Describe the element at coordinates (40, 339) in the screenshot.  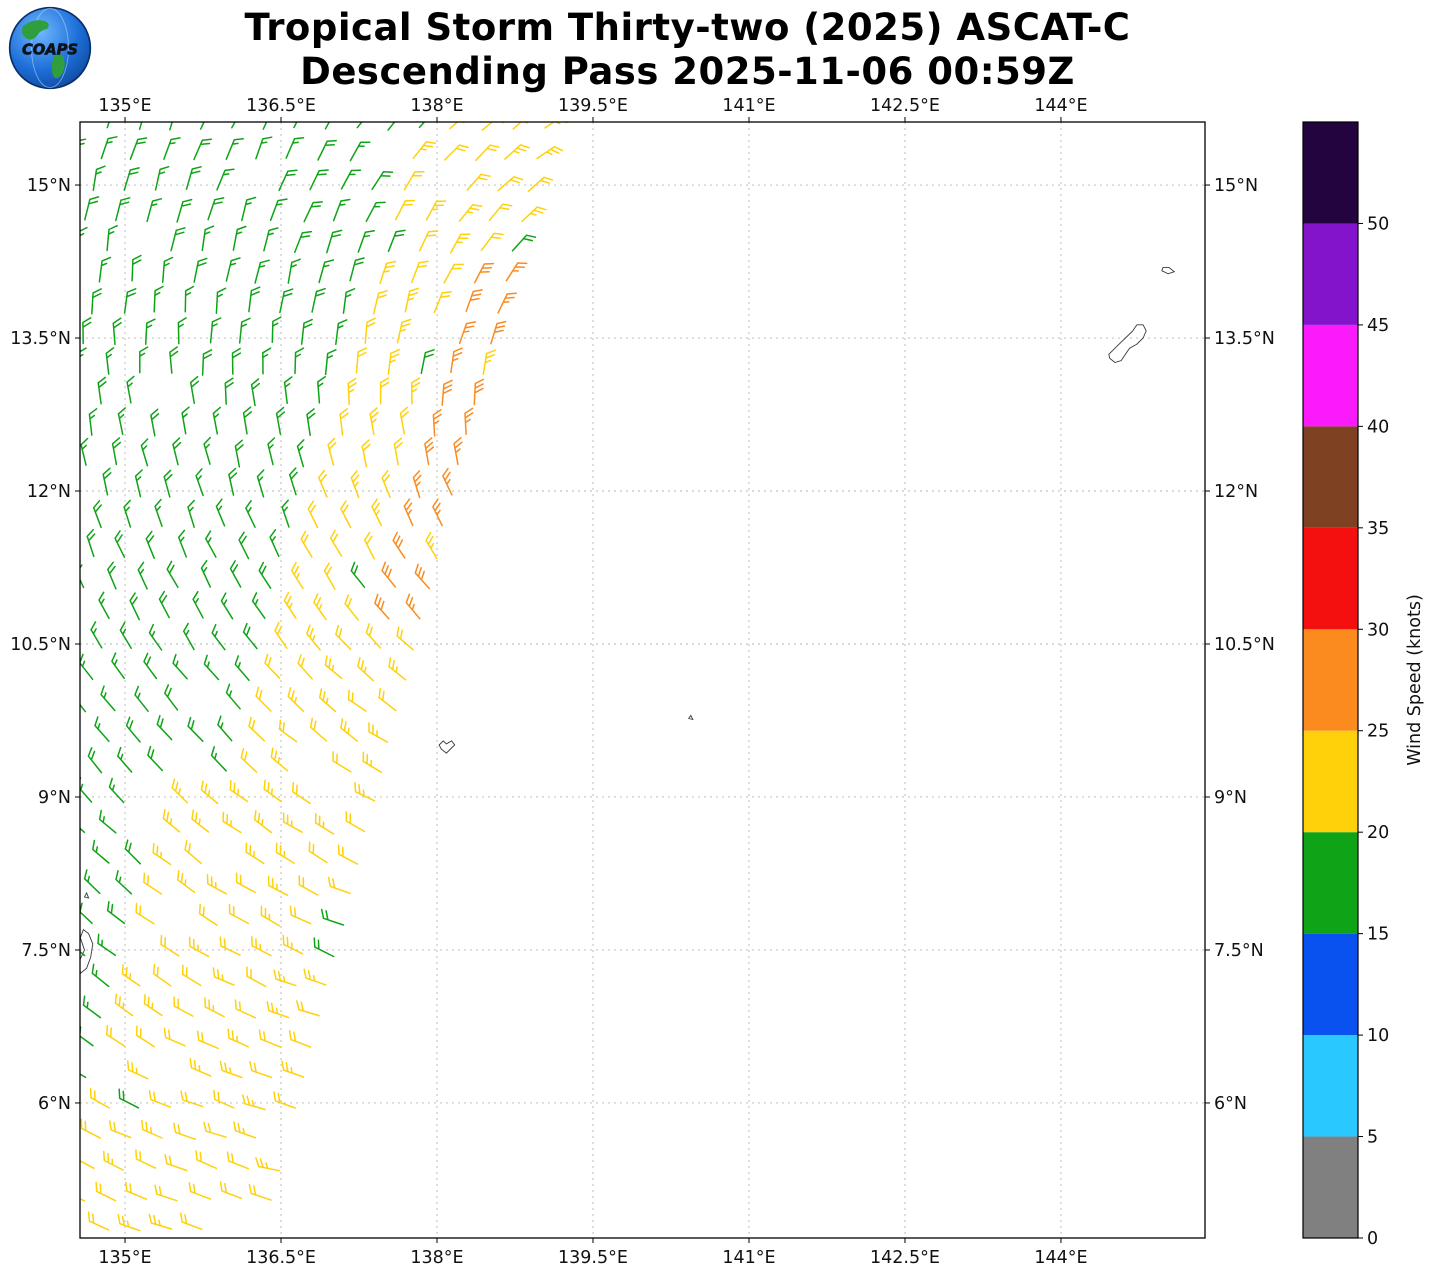
I see `y-tick-label-left: 13.5°N` at that location.